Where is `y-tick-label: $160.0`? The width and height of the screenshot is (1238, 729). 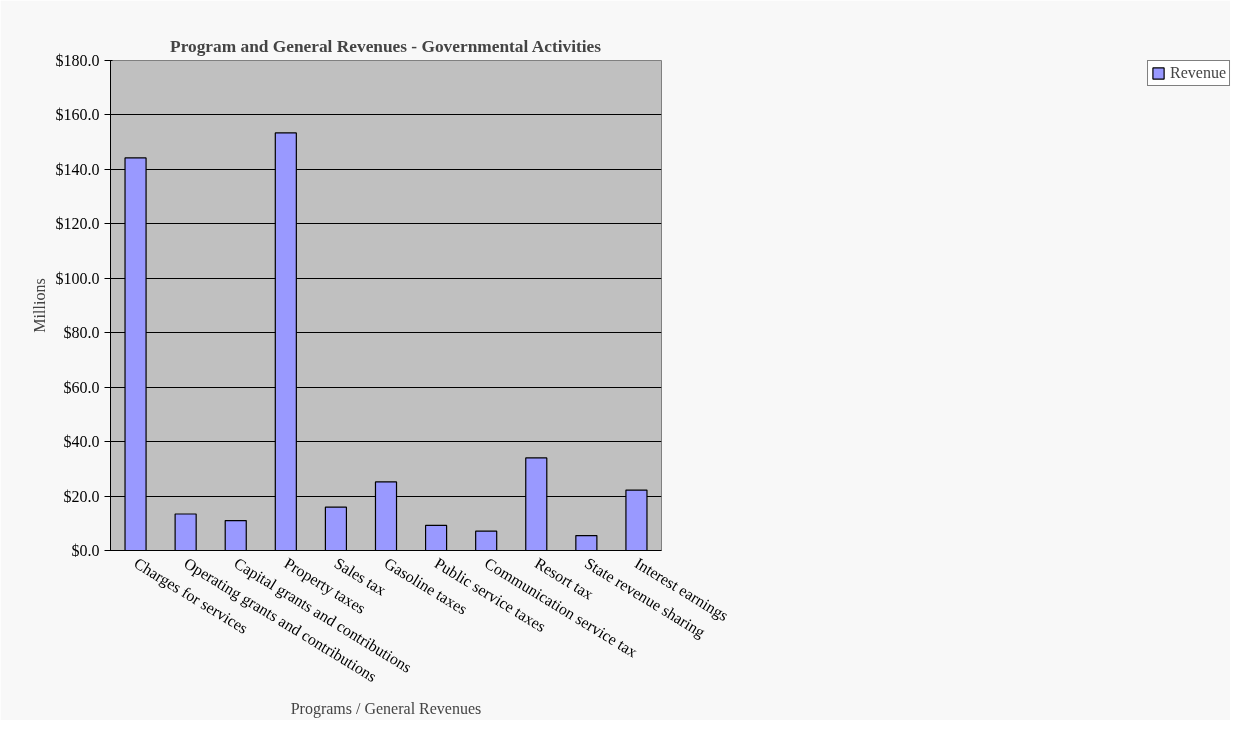 y-tick-label: $160.0 is located at coordinates (77, 115).